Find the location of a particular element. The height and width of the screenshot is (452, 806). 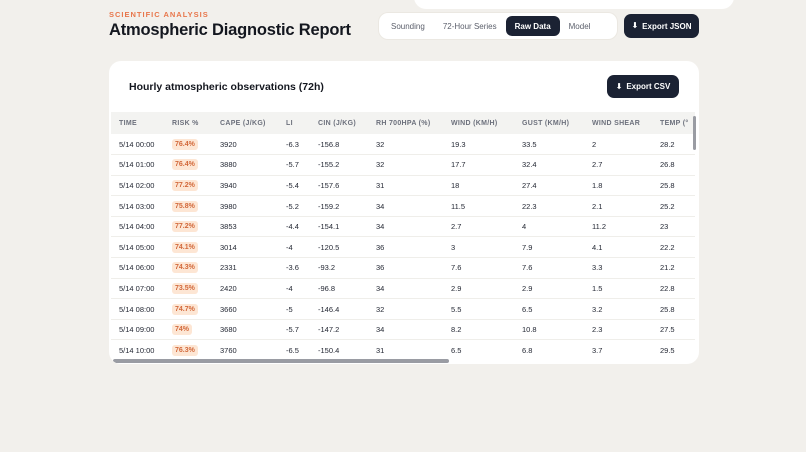

table-cell: 22.2 is located at coordinates (677, 247).